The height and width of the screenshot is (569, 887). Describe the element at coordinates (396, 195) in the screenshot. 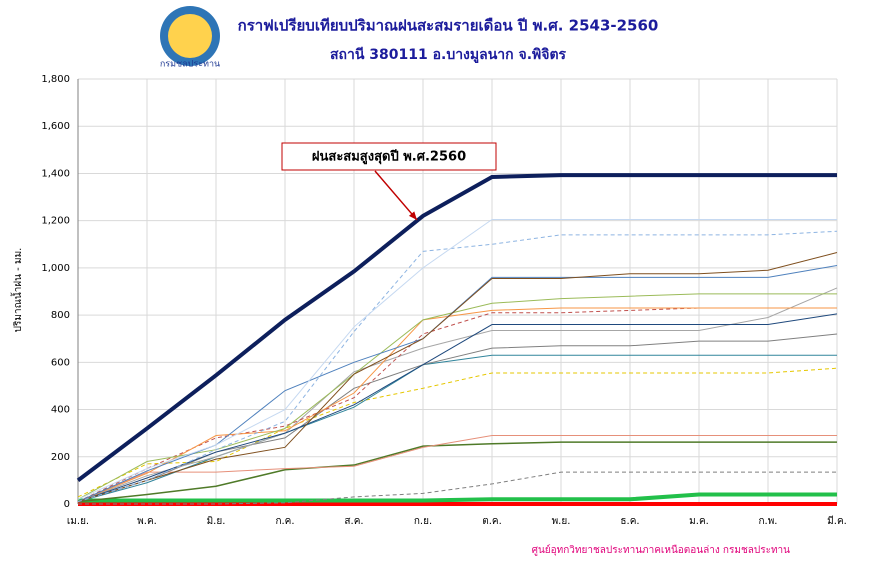

I see `annotation-arrow` at that location.